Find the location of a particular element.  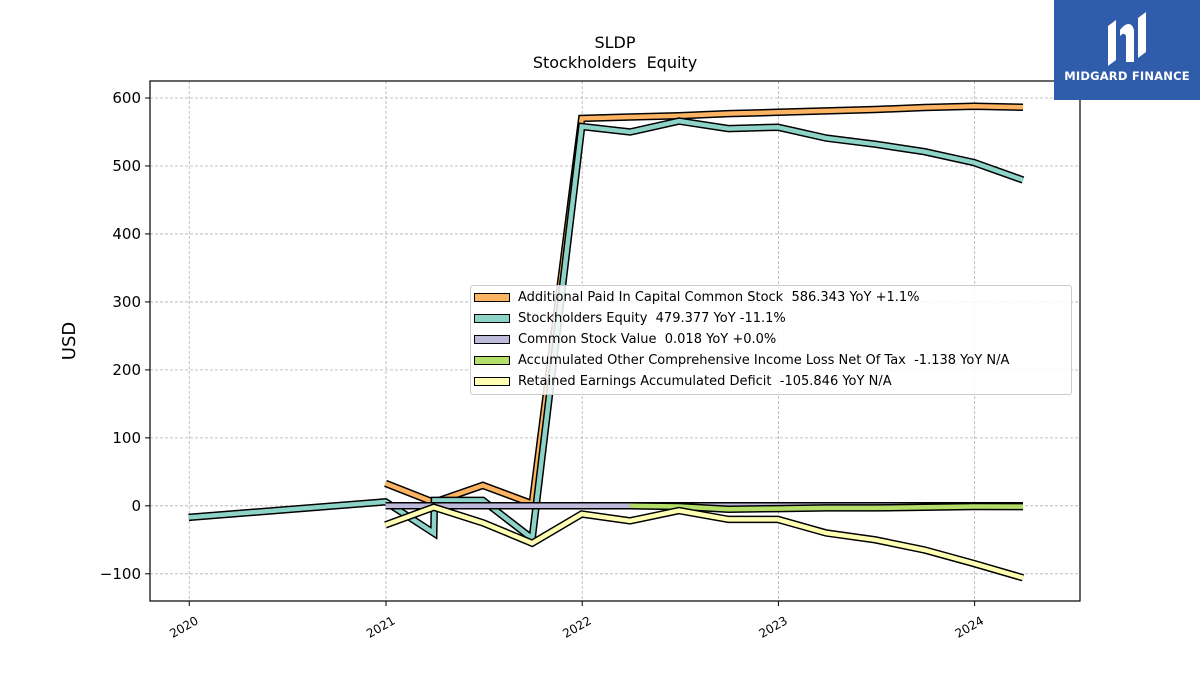

midgard-finance-logo: MIDGARD FINANCE is located at coordinates (1127, 50).